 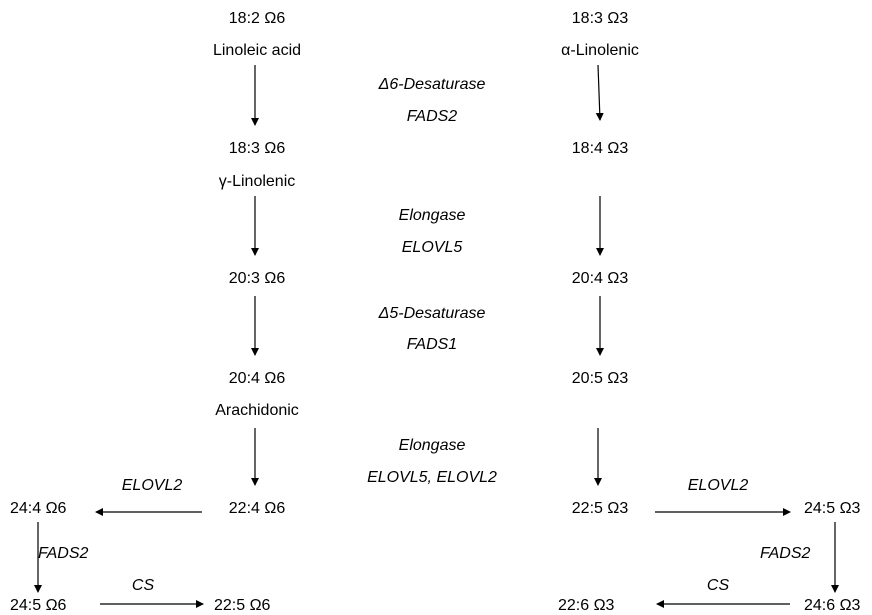 What do you see at coordinates (832, 605) in the screenshot?
I see `c24-6-omega3-formula: 24:6 Ω3` at bounding box center [832, 605].